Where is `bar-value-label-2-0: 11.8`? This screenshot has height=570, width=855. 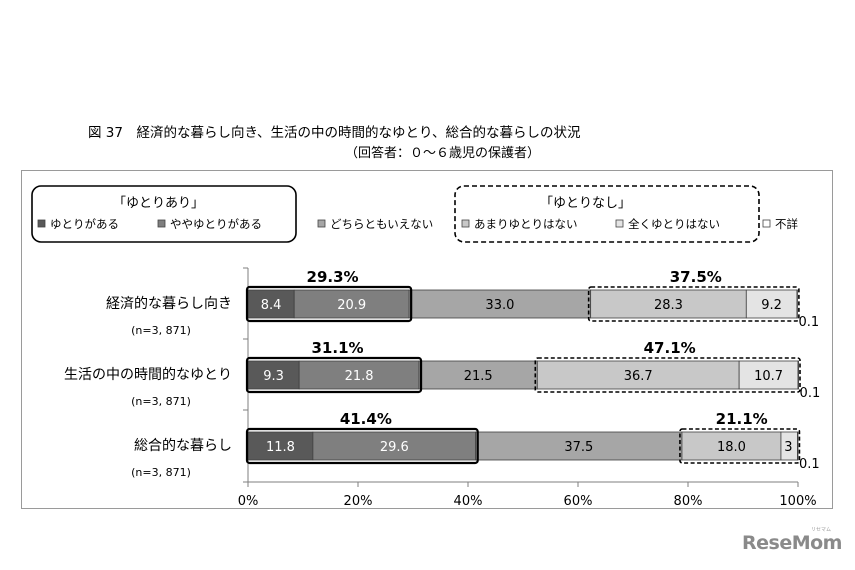
bar-value-label-2-0: 11.8 is located at coordinates (280, 447).